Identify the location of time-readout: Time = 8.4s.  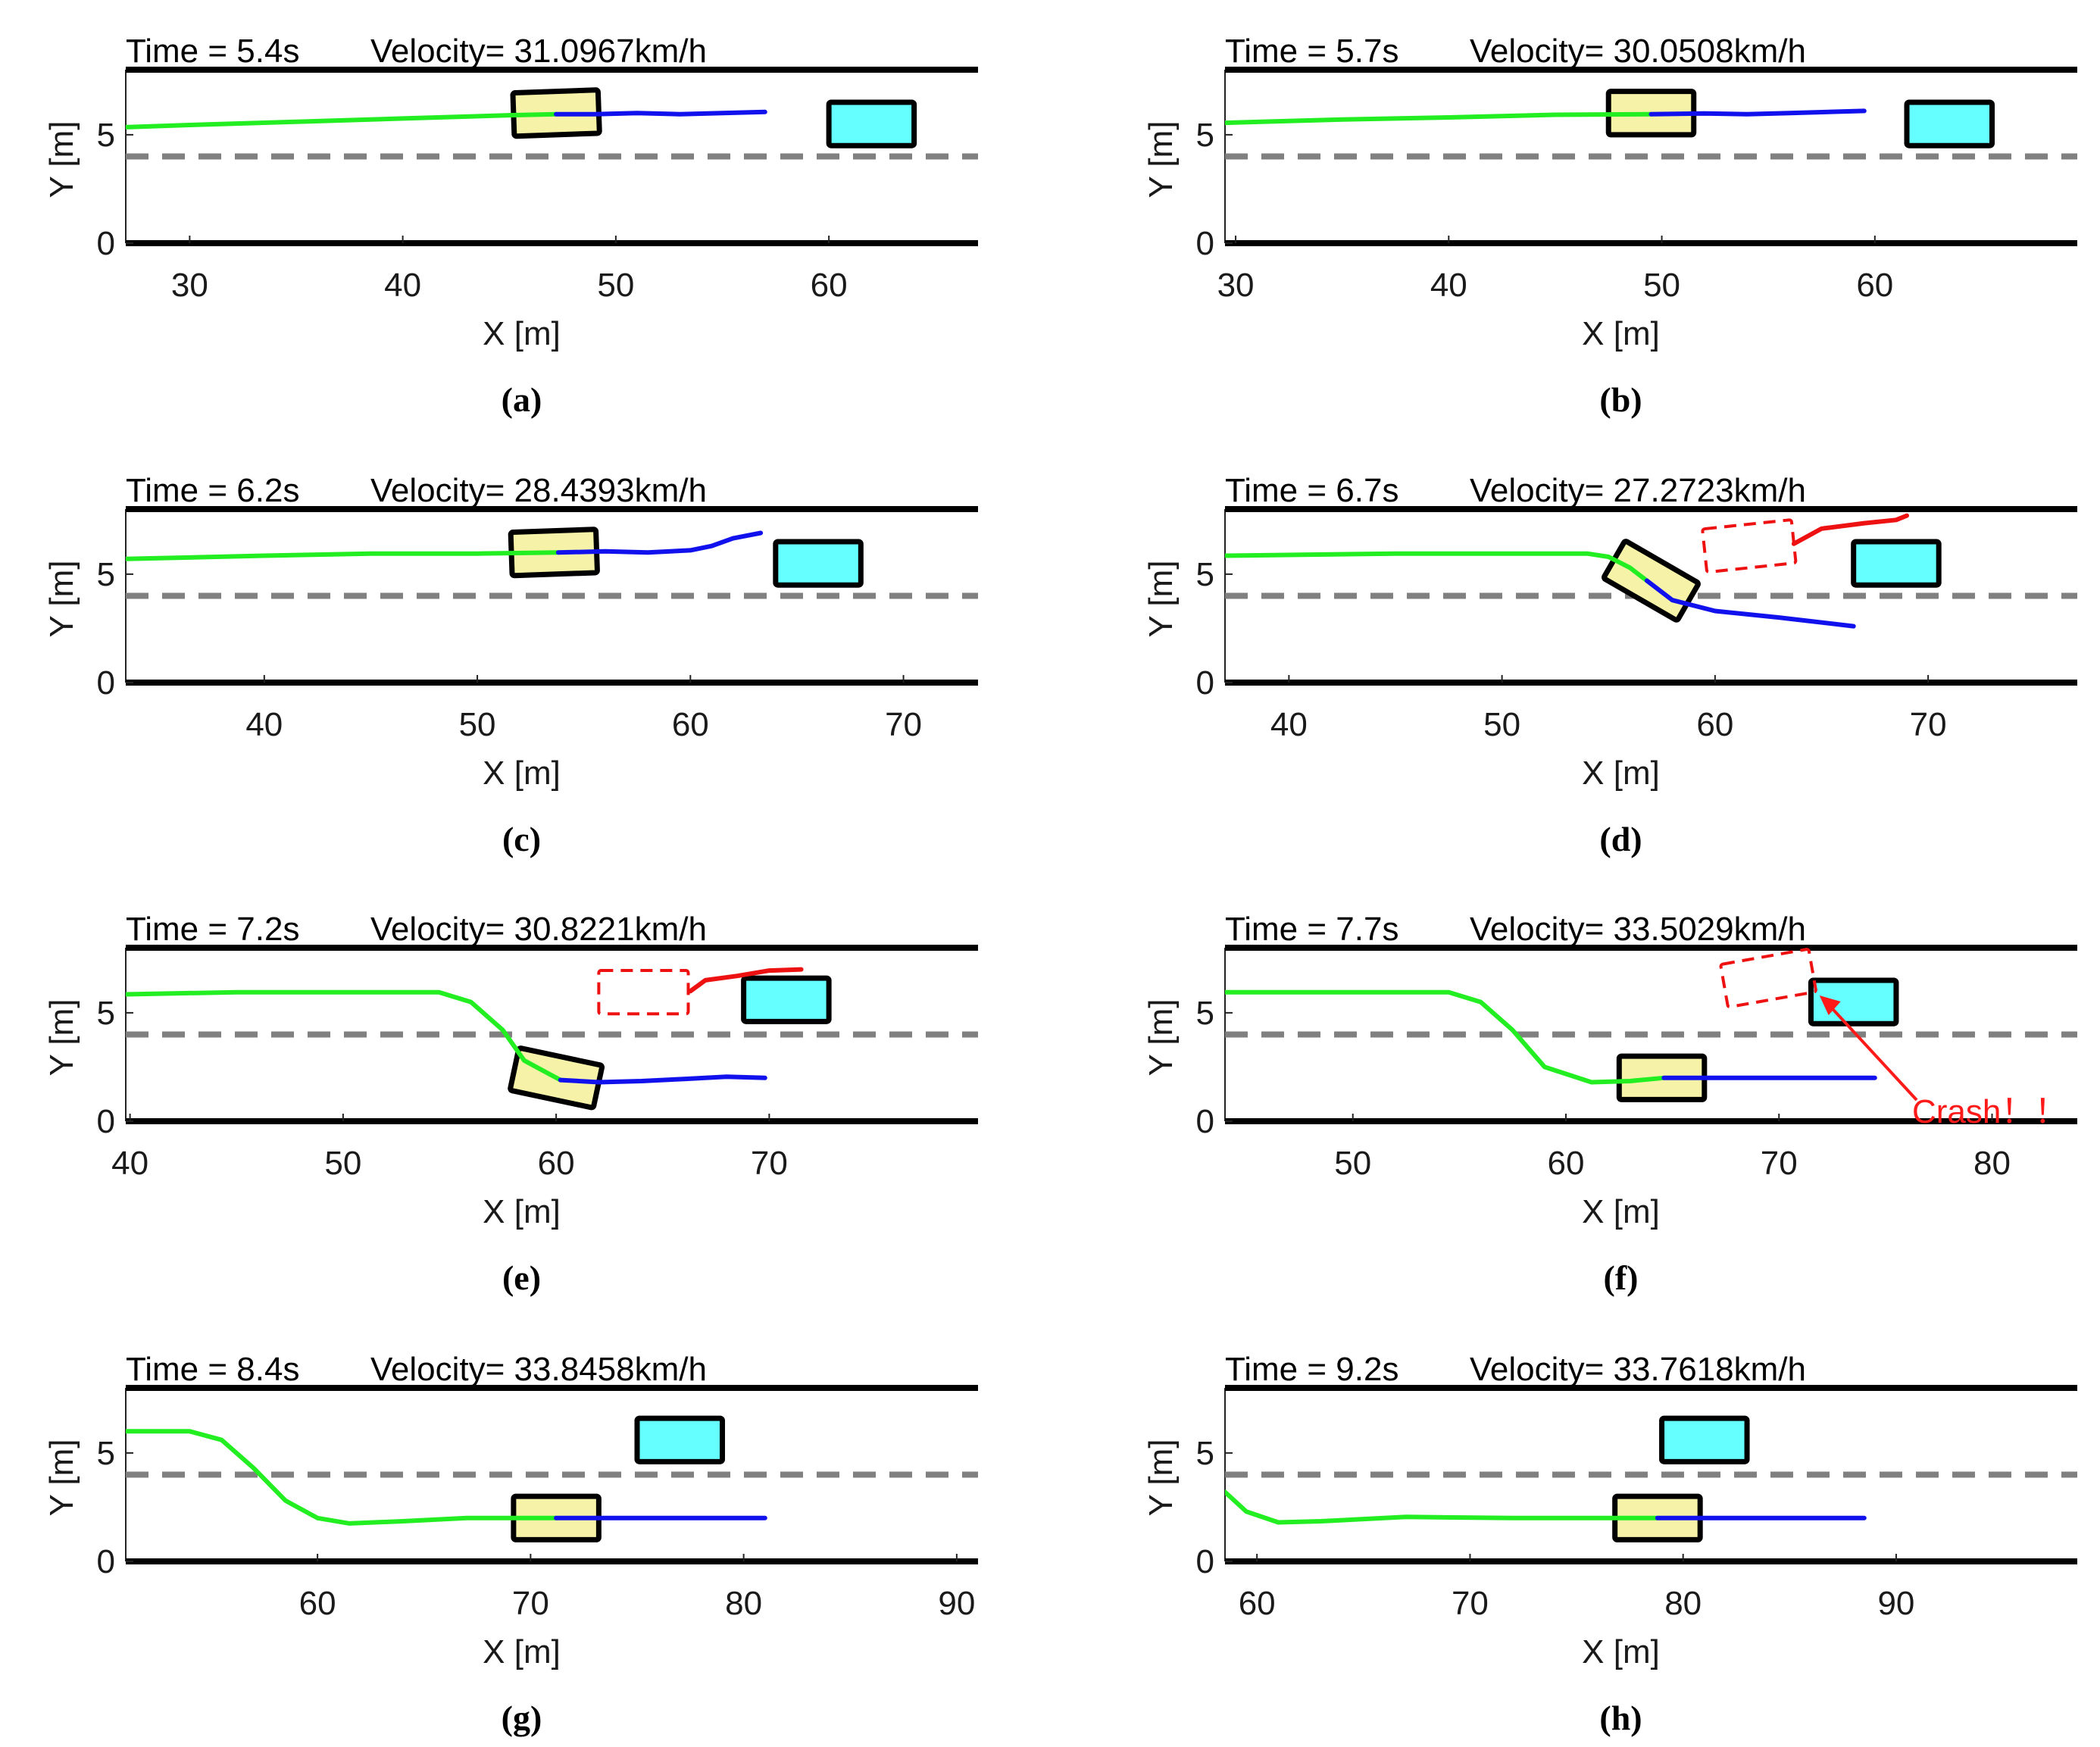
(212, 1369).